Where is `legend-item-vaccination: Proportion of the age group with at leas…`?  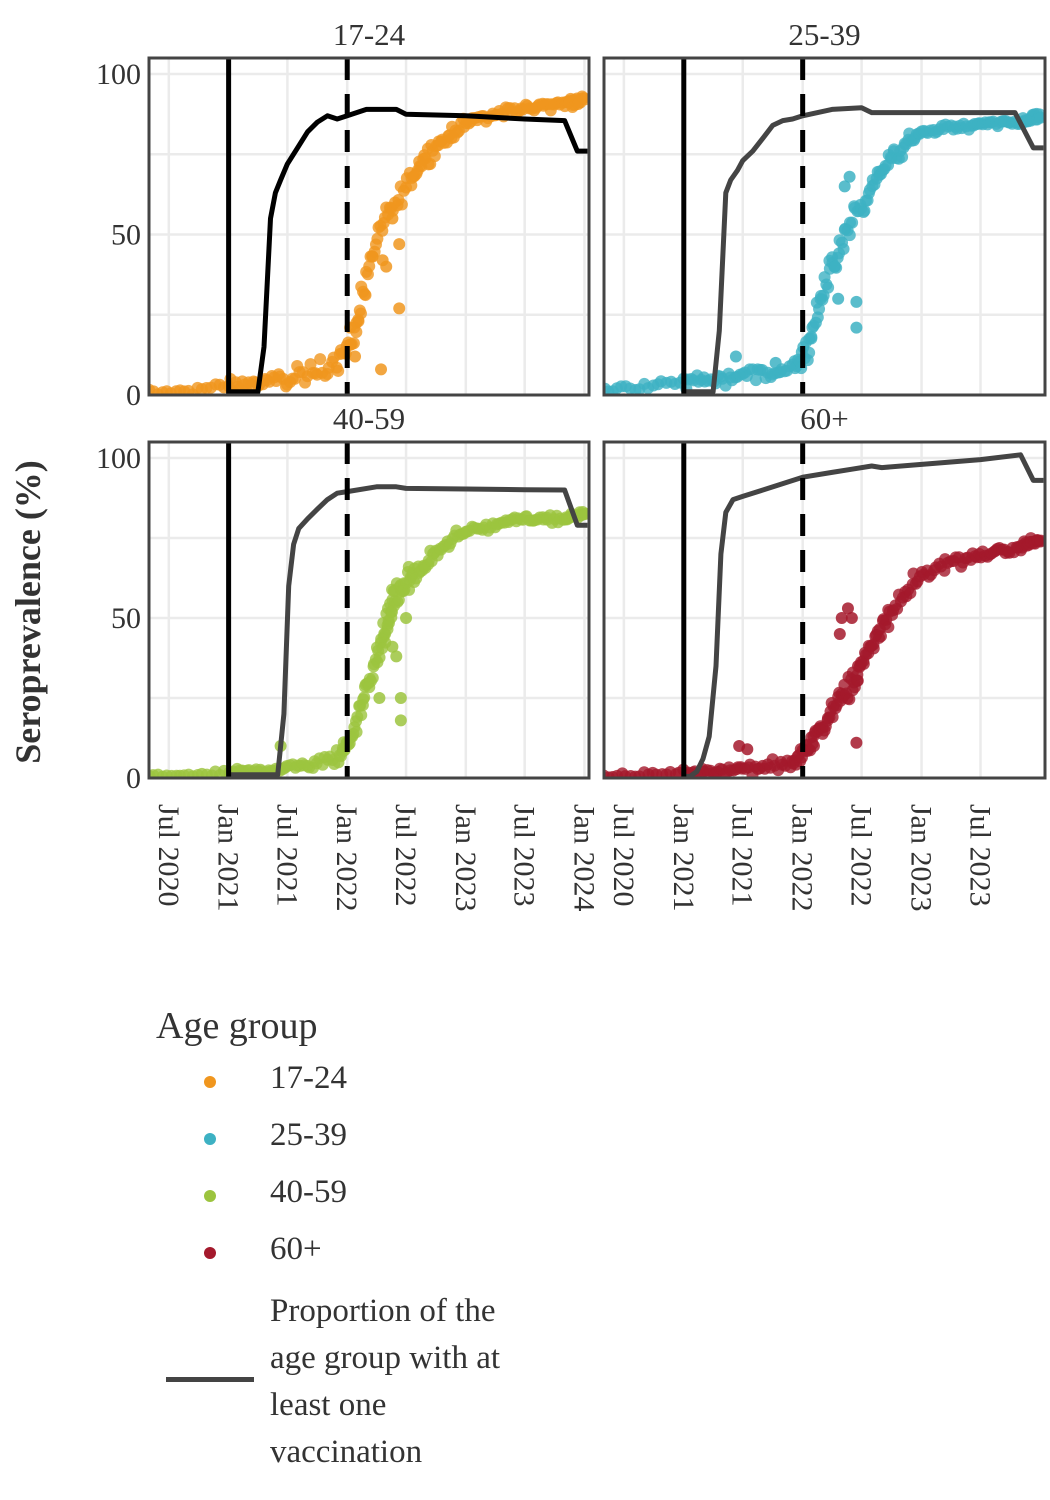 legend-item-vaccination: Proportion of the age group with at leas… is located at coordinates (366, 1385).